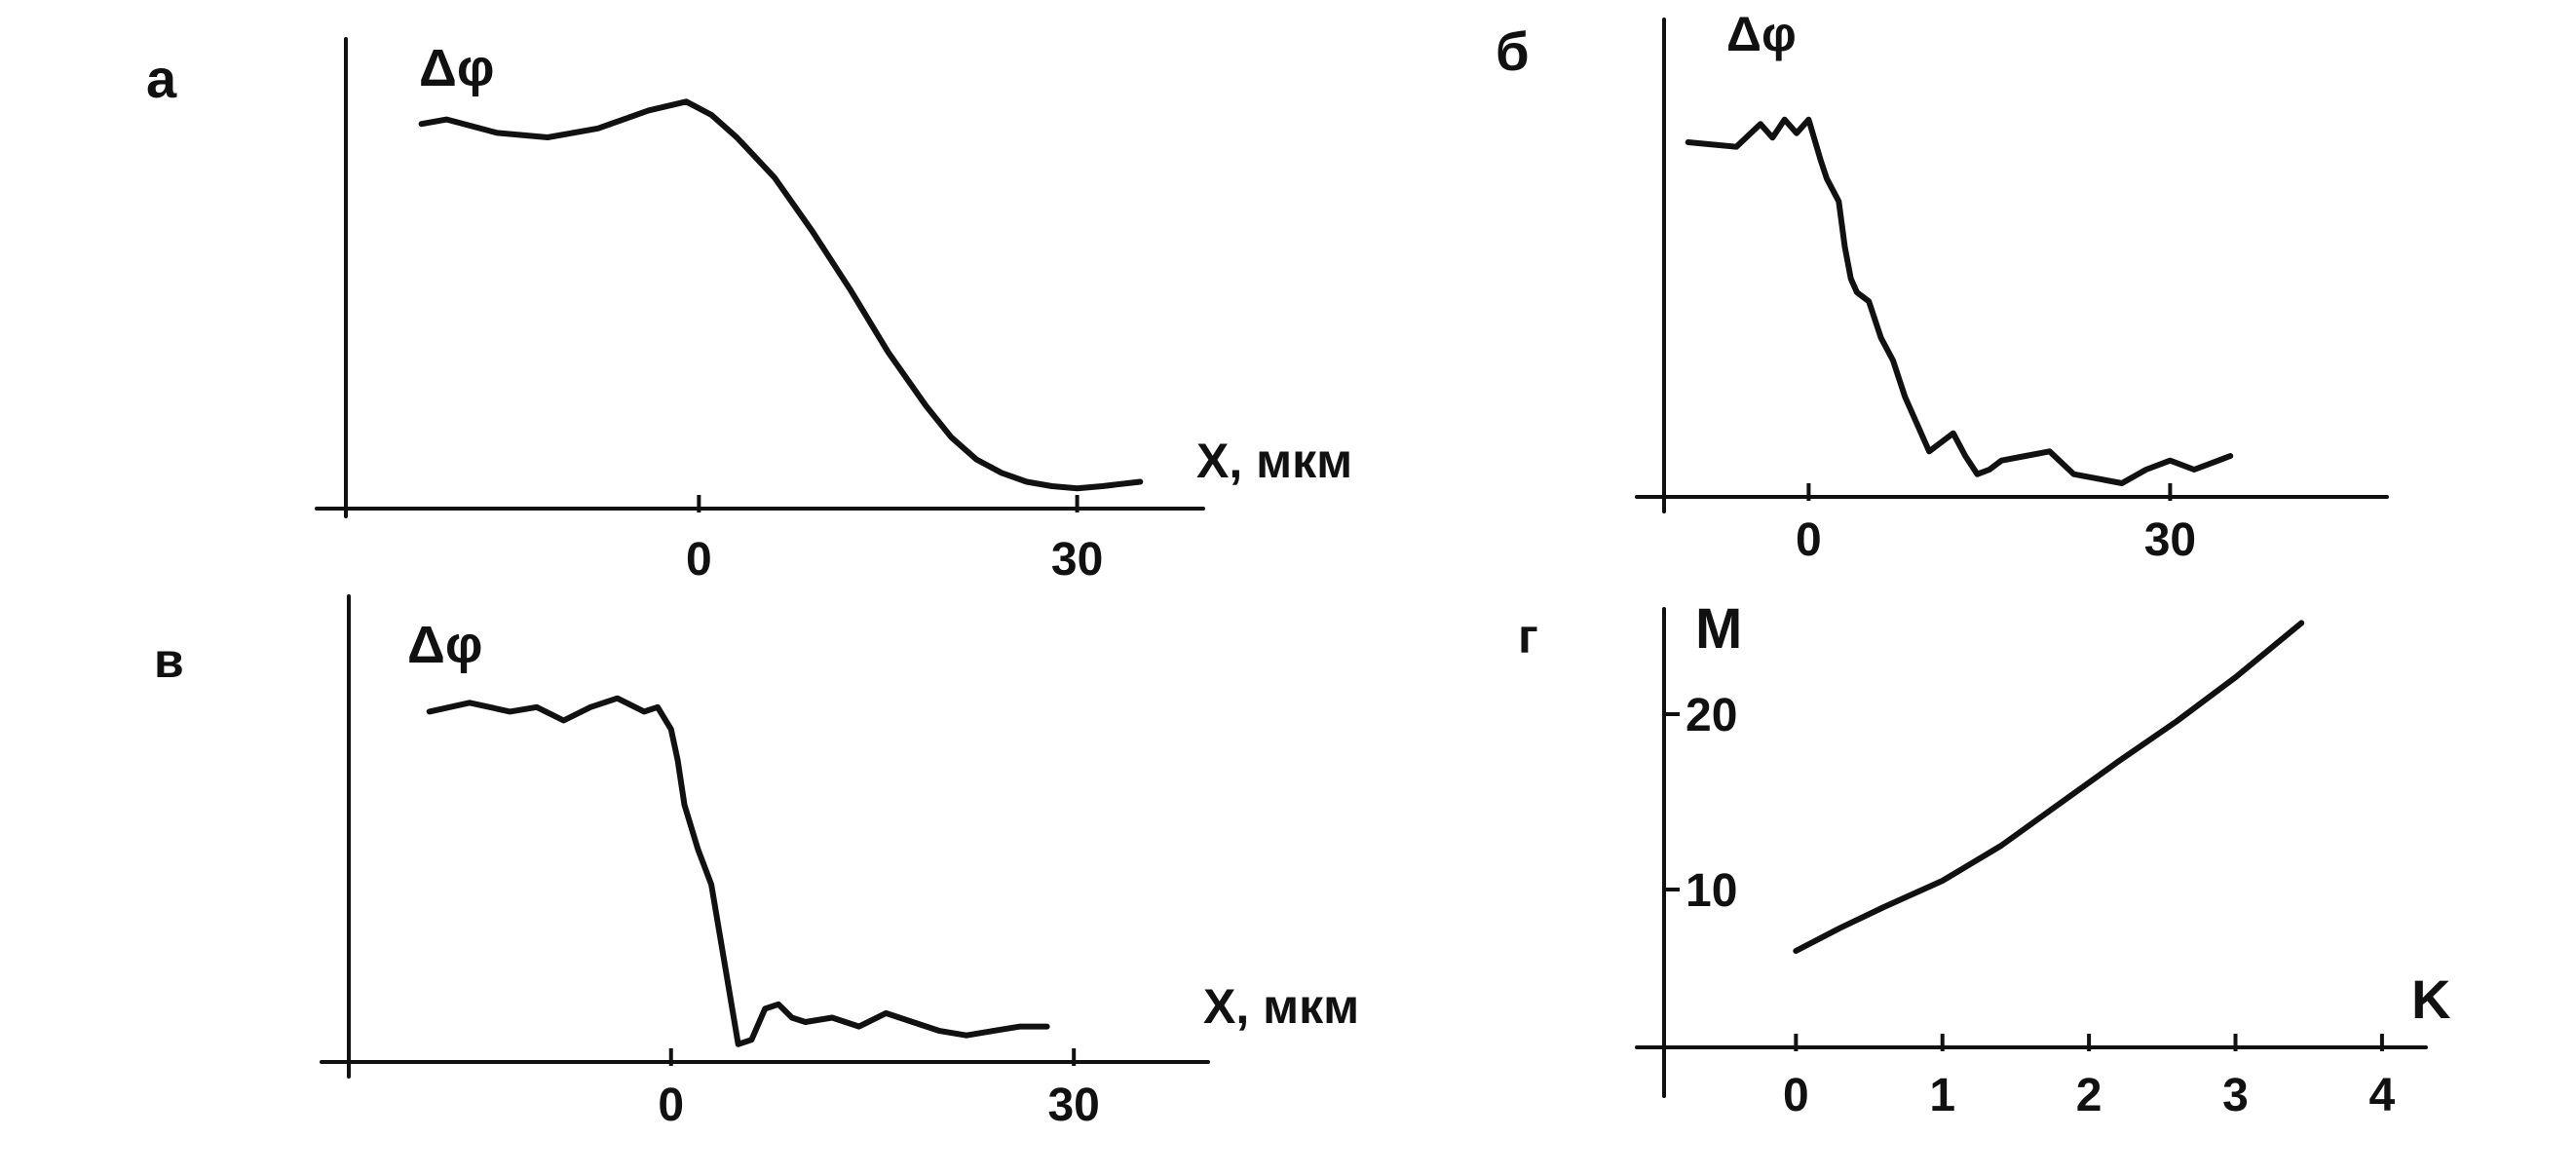  Describe the element at coordinates (894, 540) in the screenshot. I see `x-ticks-a: 0 30` at that location.